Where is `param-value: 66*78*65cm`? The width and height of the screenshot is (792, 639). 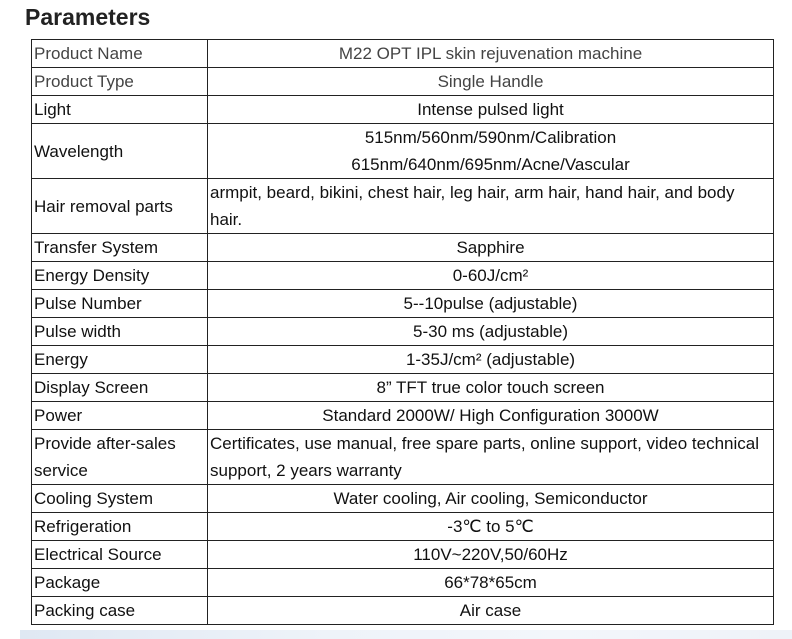 param-value: 66*78*65cm is located at coordinates (490, 582).